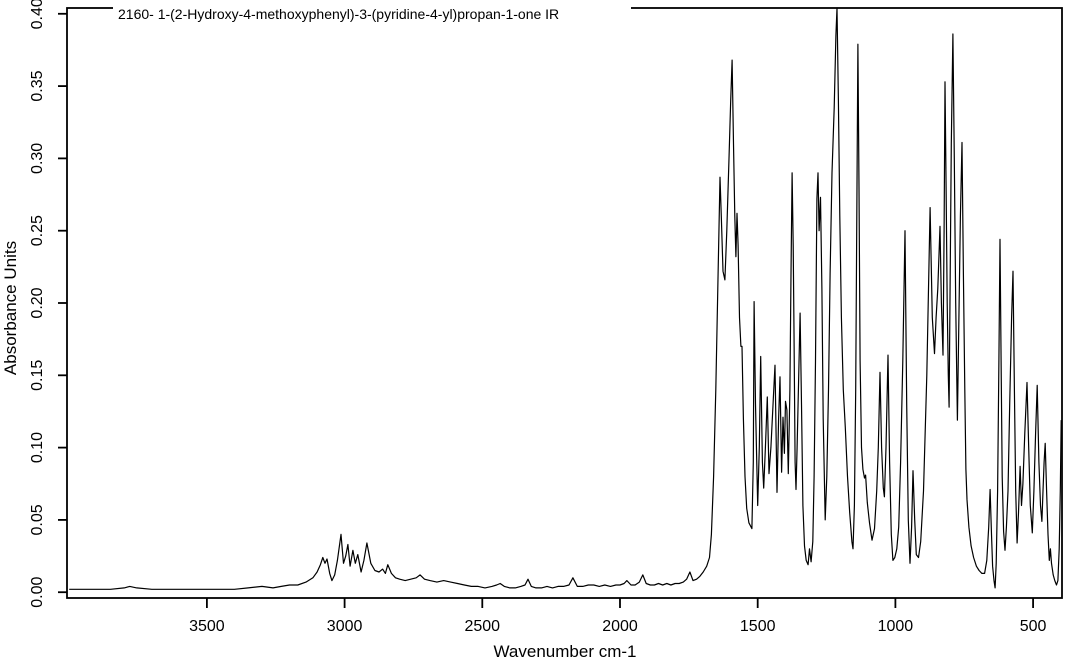  Describe the element at coordinates (896, 626) in the screenshot. I see `x-axis-tick-label: 1000` at that location.